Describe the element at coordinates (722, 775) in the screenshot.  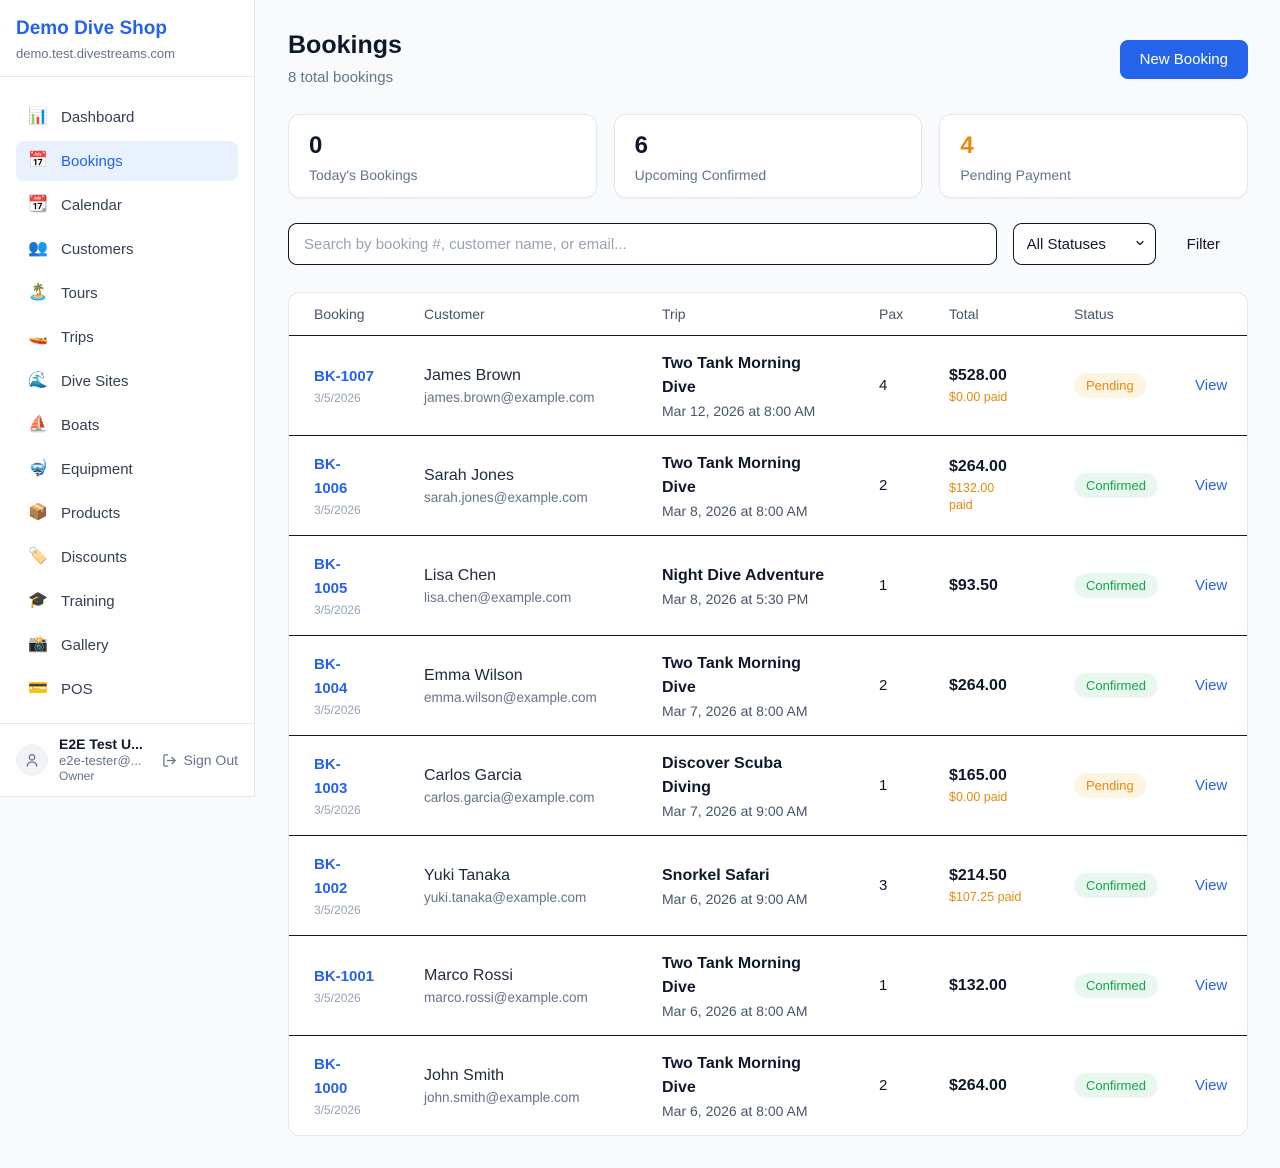
I see `trip-name: Discover Scuba Diving` at that location.